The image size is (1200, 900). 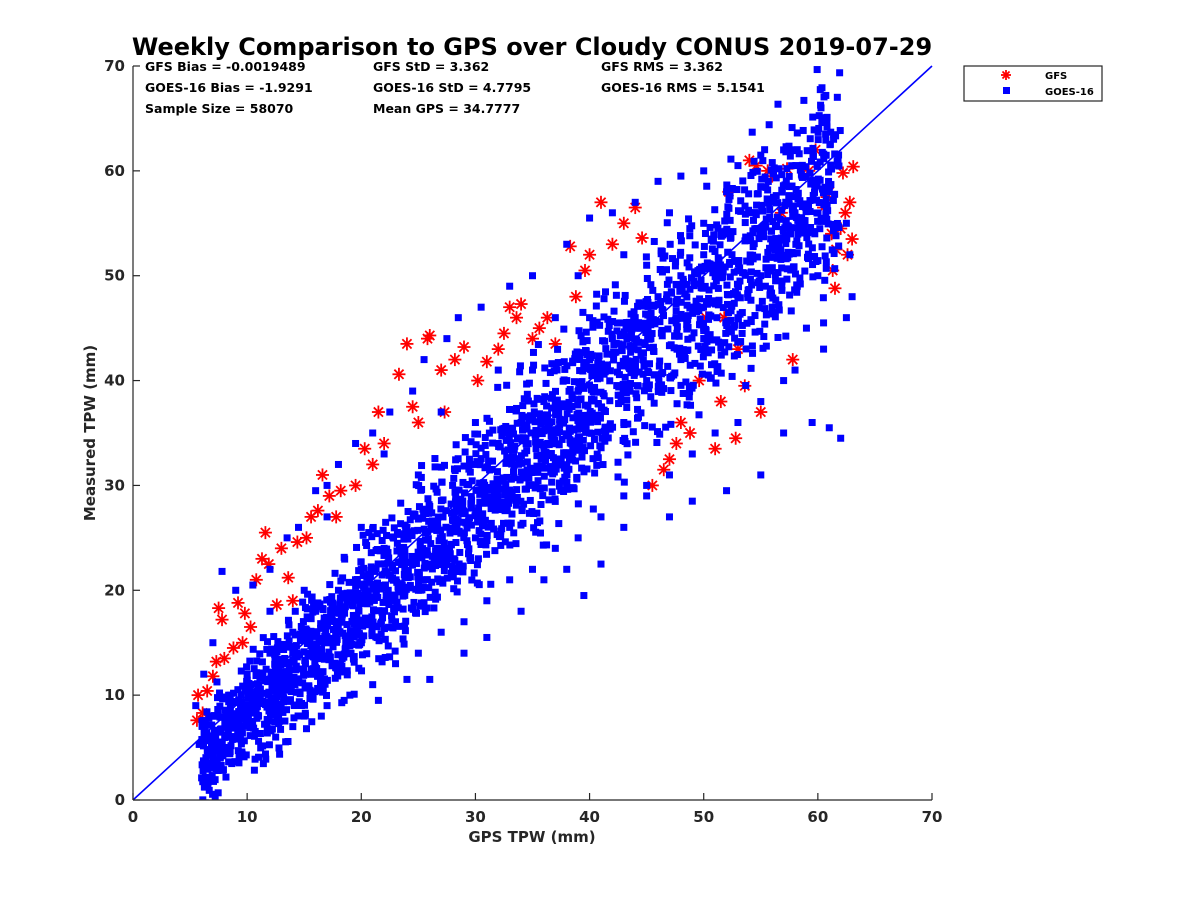 What do you see at coordinates (703, 817) in the screenshot?
I see `x-tick-label: 50` at bounding box center [703, 817].